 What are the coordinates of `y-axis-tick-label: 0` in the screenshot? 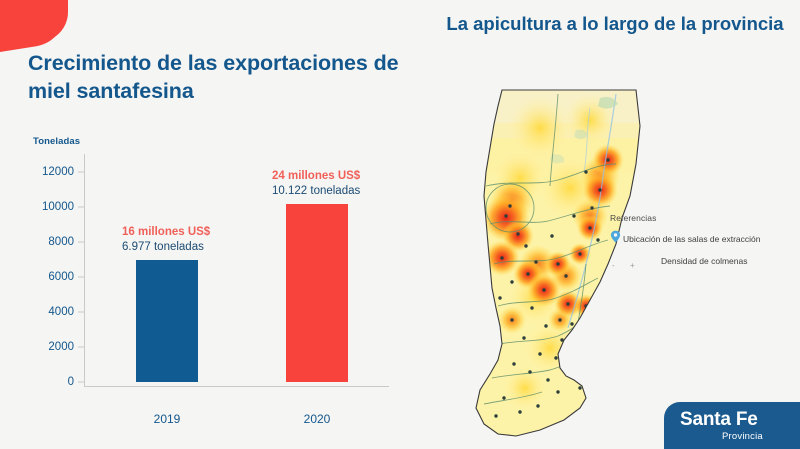 It's located at (70, 382).